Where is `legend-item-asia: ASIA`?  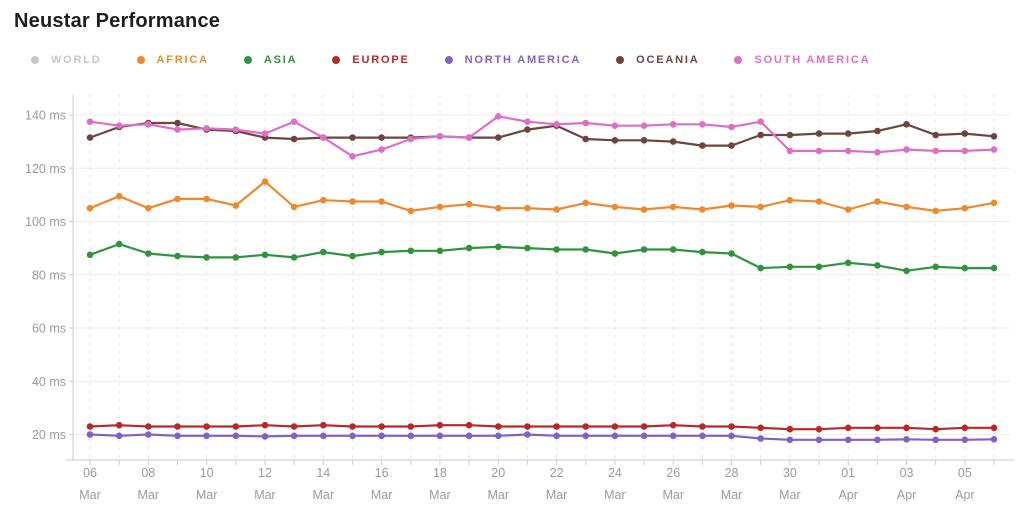 legend-item-asia: ASIA is located at coordinates (270, 60).